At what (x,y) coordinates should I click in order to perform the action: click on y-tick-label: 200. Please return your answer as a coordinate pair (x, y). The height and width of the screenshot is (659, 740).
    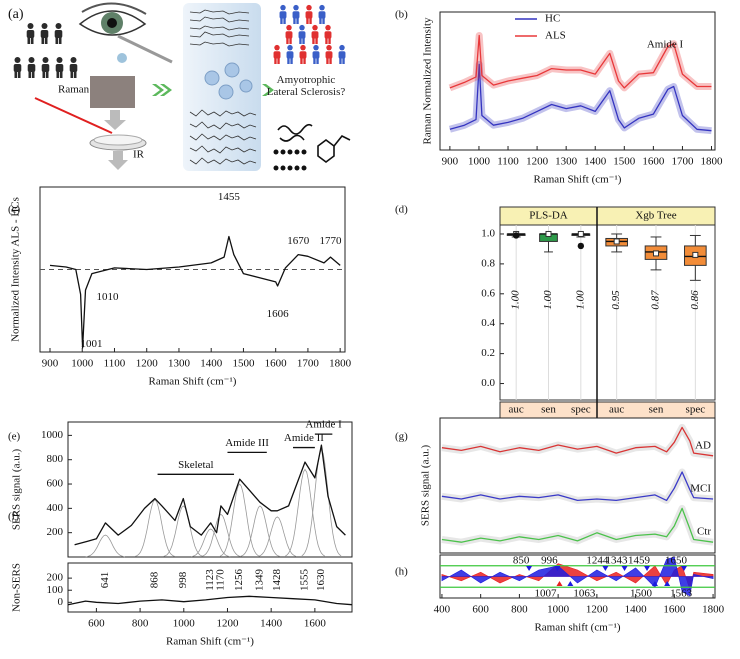
    Looking at the image, I should click on (55, 578).